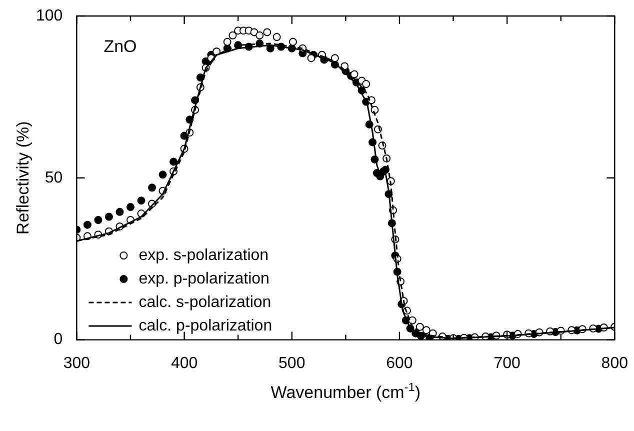  What do you see at coordinates (292, 363) in the screenshot?
I see `x-tick-label: 500` at bounding box center [292, 363].